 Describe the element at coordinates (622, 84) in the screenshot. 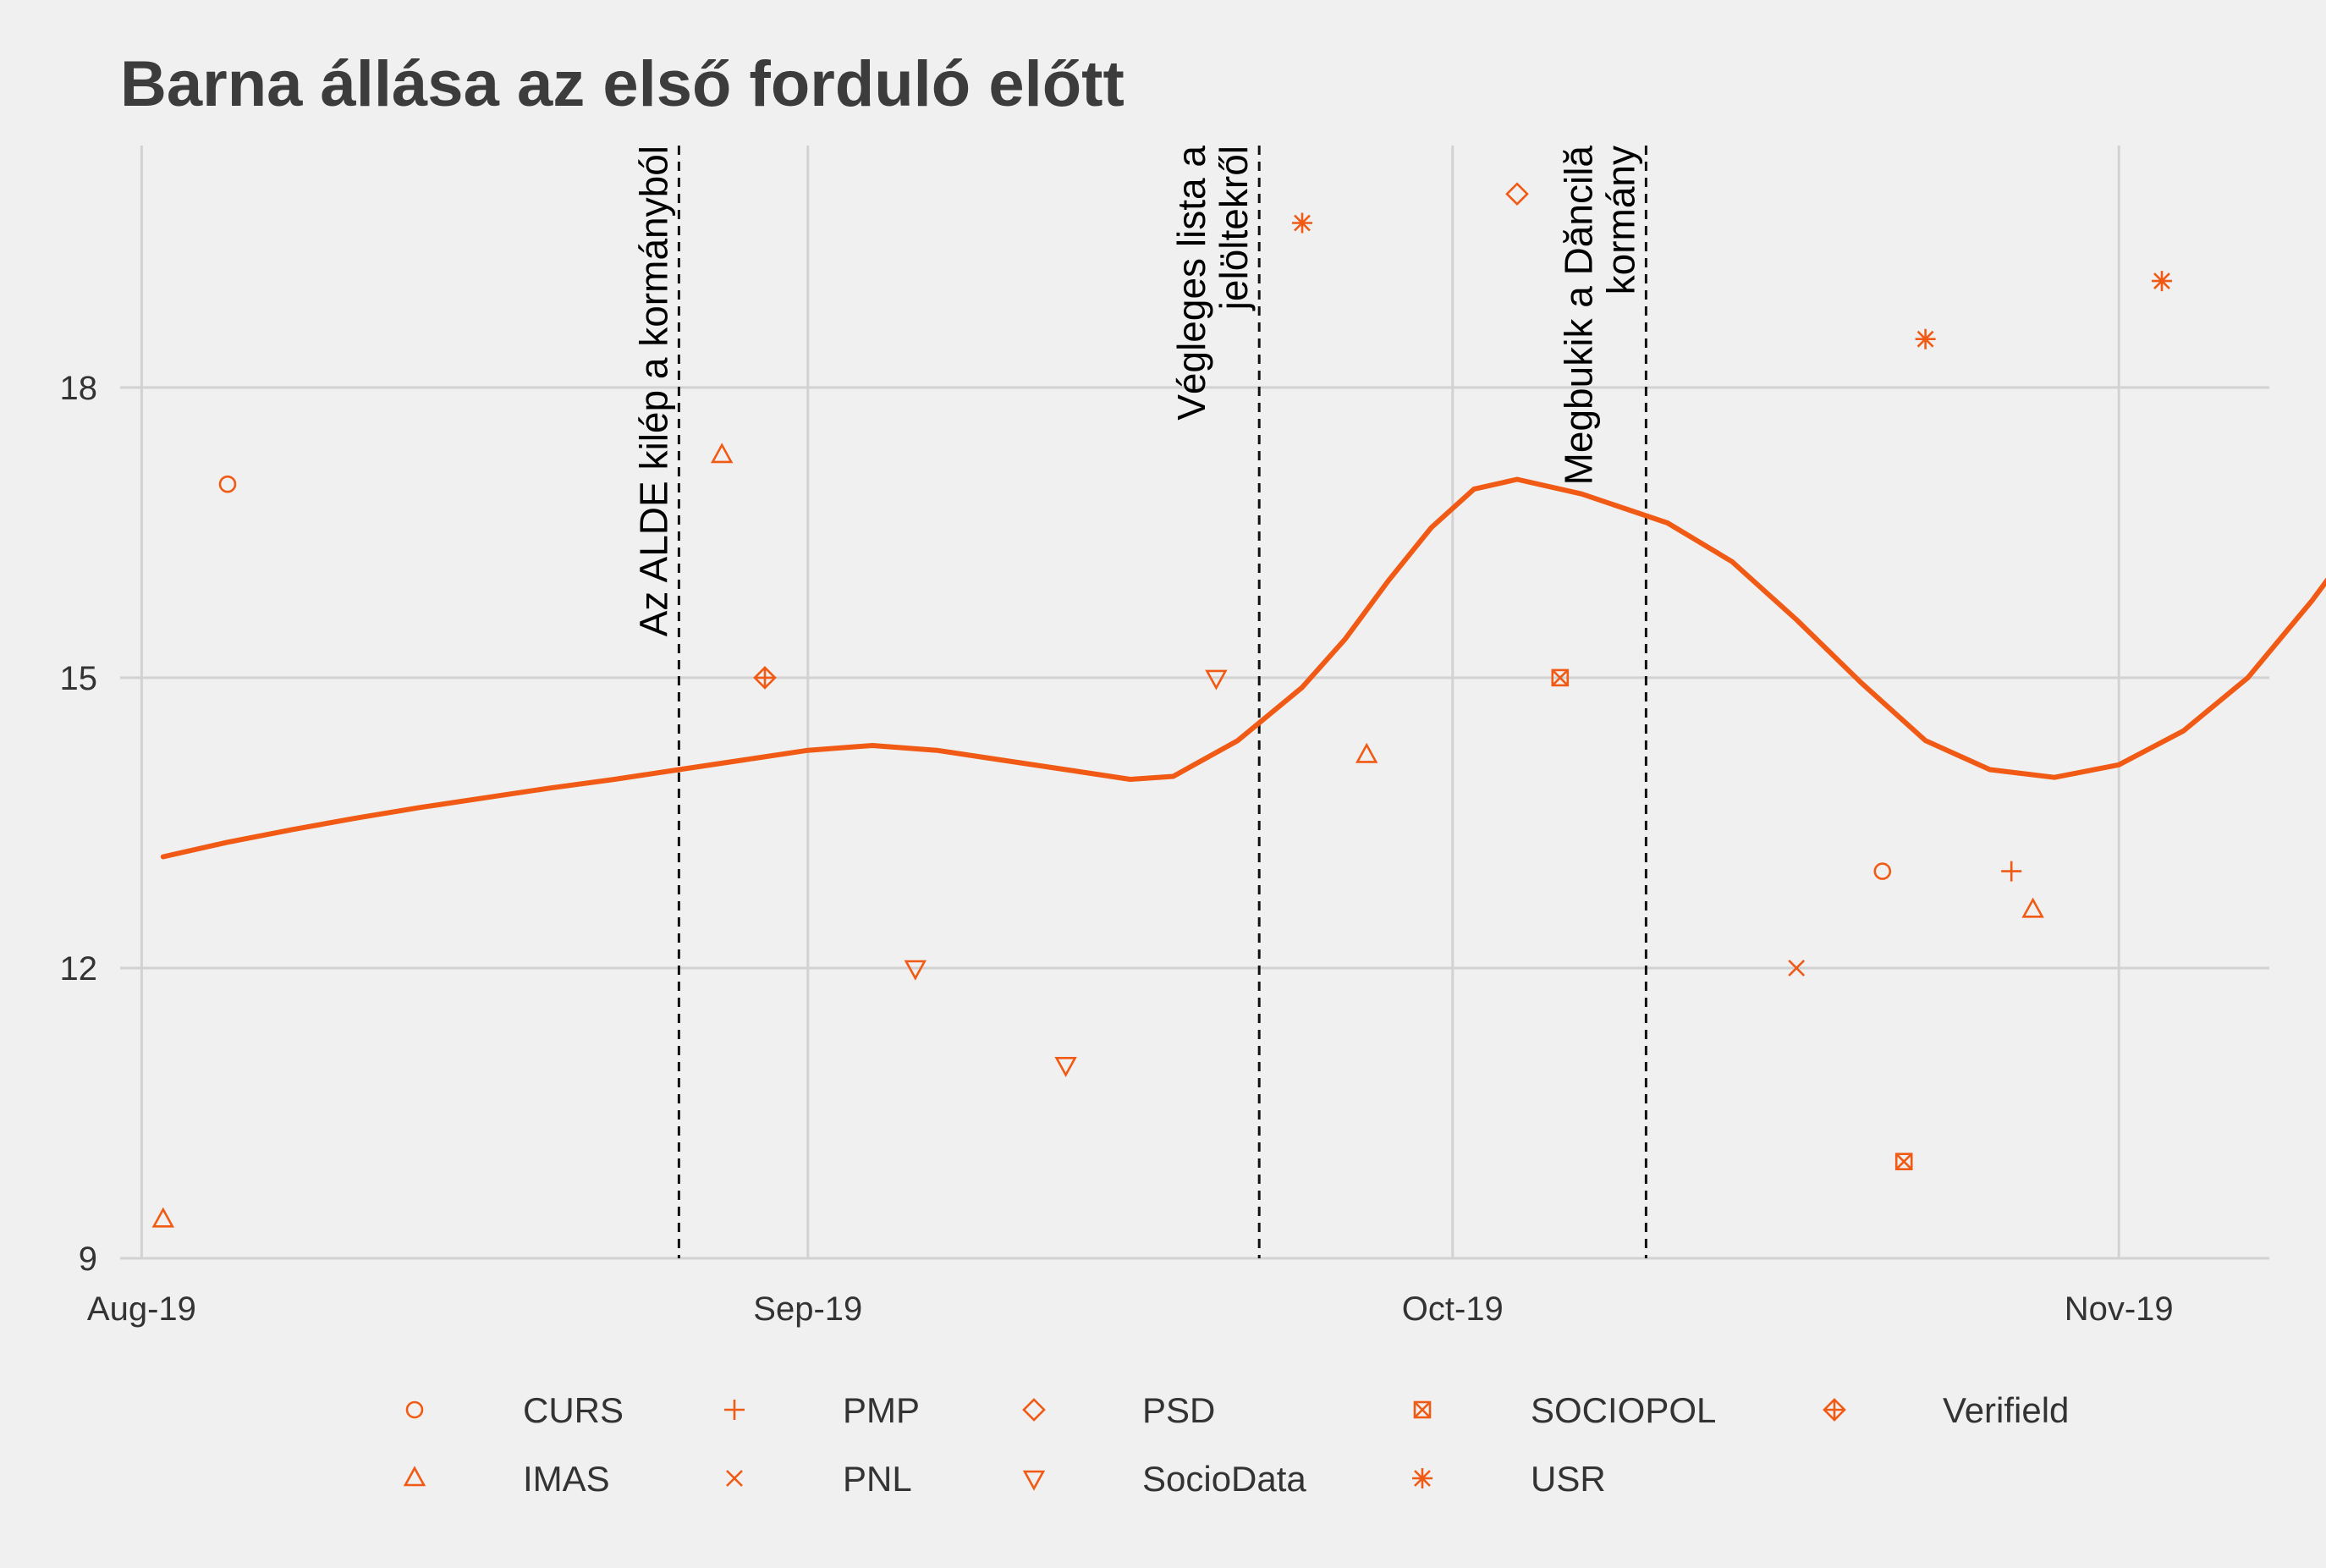

I see `chart-title: Barna állása az első forduló előtt` at that location.